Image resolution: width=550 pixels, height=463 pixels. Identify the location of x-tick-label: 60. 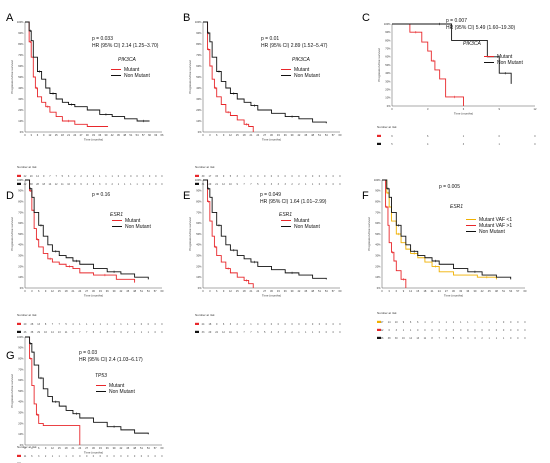
(525, 291).